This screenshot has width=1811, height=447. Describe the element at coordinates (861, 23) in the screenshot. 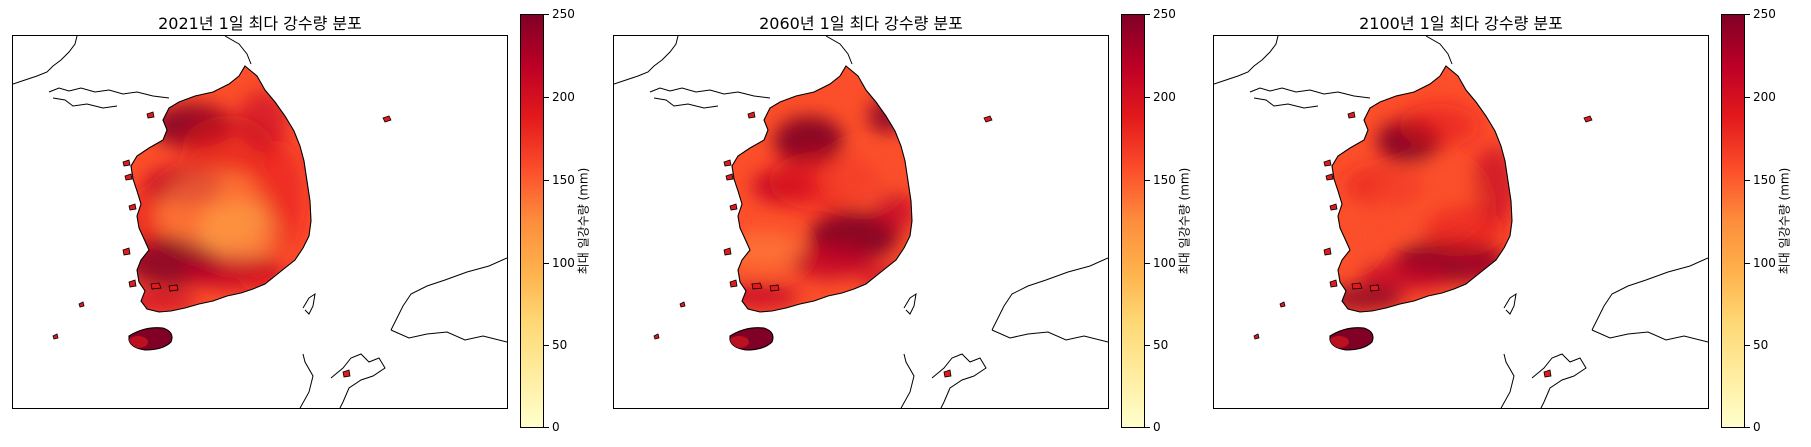

I see `panel-title: 2060년 1일 최다 강수량 분포` at that location.